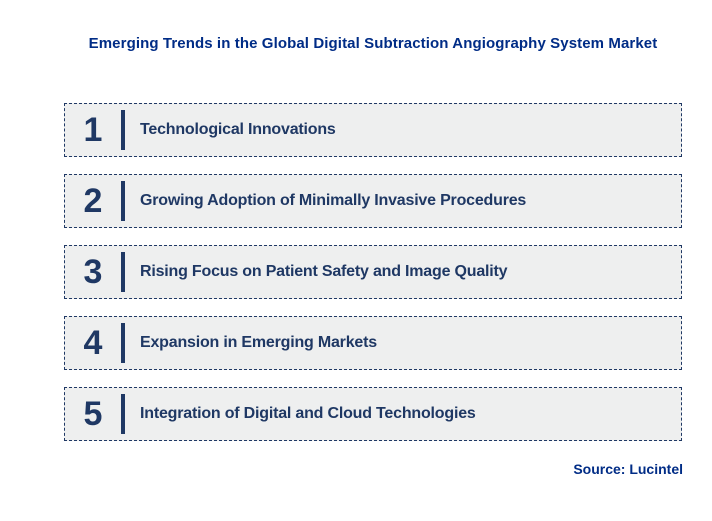  Describe the element at coordinates (93, 343) in the screenshot. I see `trend-number: 4` at that location.